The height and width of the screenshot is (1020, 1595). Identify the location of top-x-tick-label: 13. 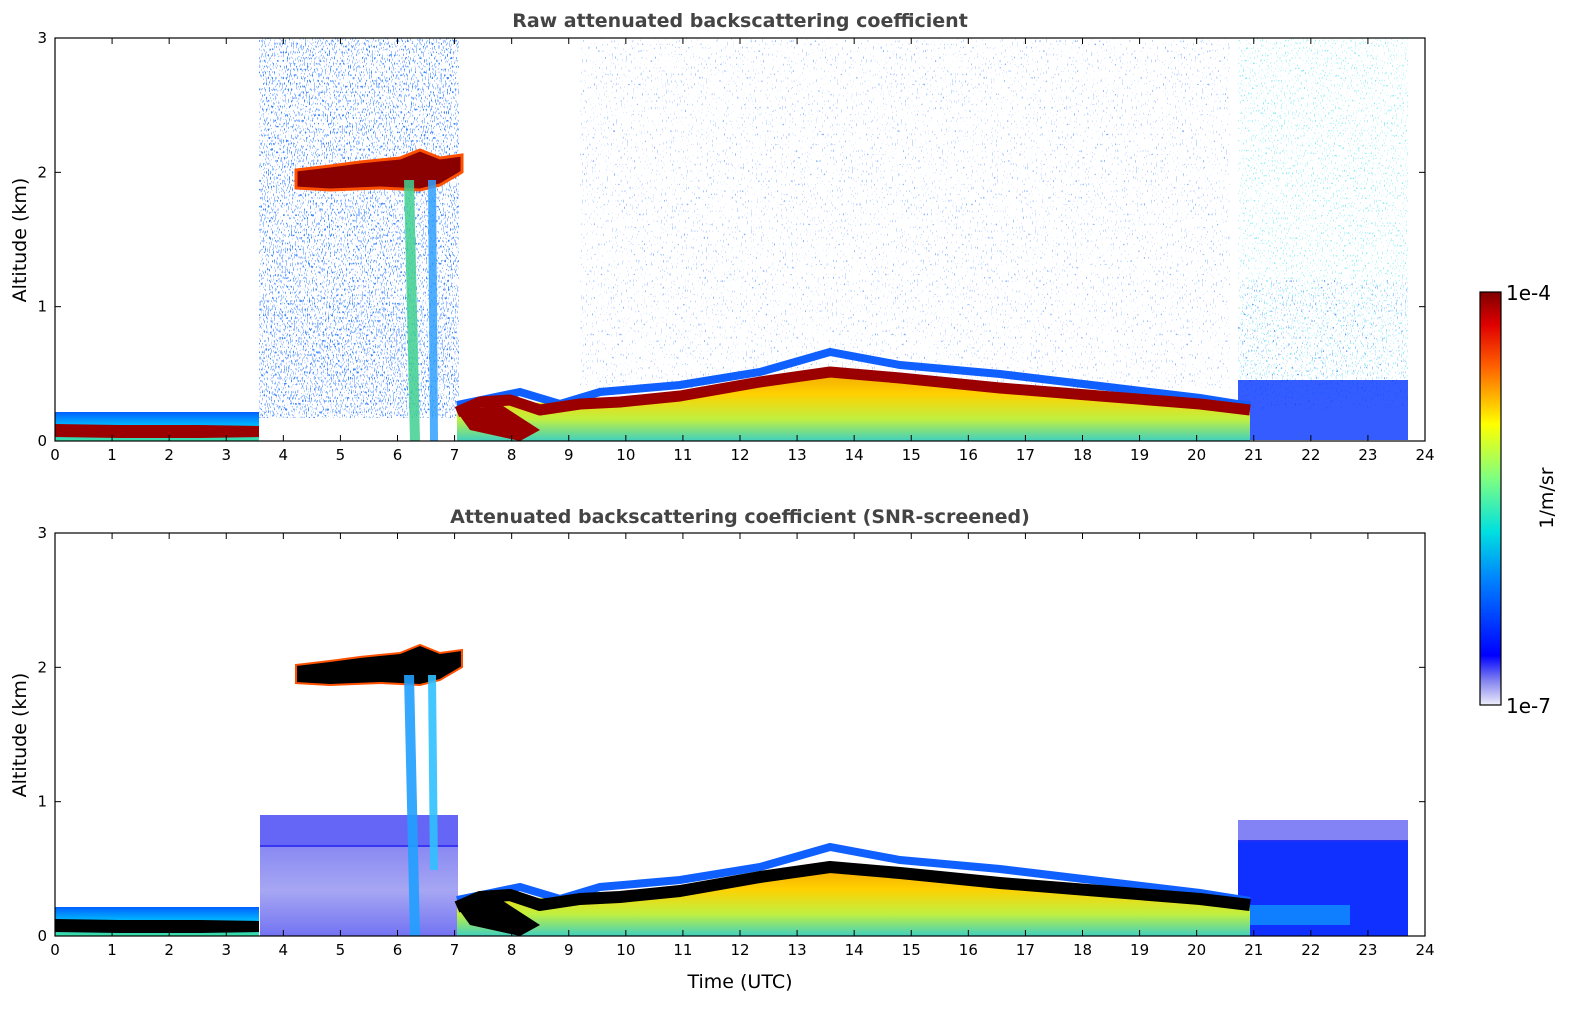
(797, 455).